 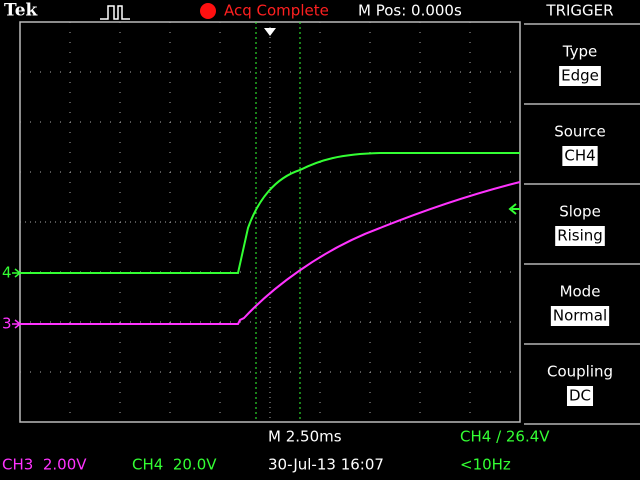 What do you see at coordinates (579, 11) in the screenshot?
I see `menu-title: TRIGGER` at bounding box center [579, 11].